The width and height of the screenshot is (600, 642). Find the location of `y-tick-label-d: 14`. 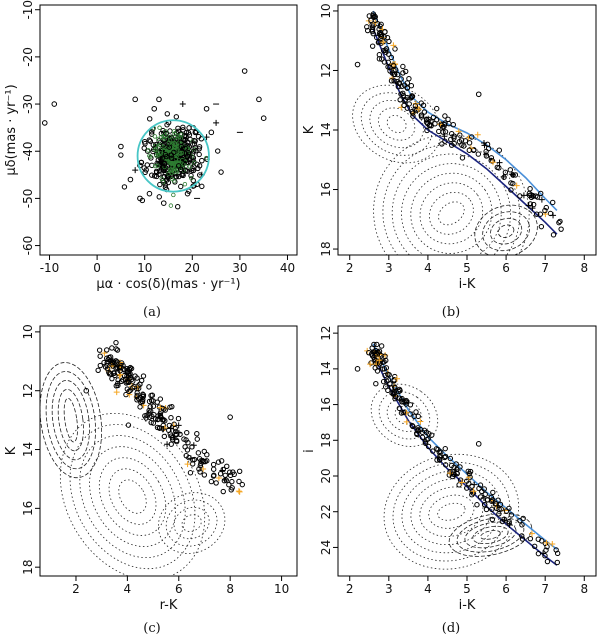

y-tick-label-d: 14 is located at coordinates (326, 368).